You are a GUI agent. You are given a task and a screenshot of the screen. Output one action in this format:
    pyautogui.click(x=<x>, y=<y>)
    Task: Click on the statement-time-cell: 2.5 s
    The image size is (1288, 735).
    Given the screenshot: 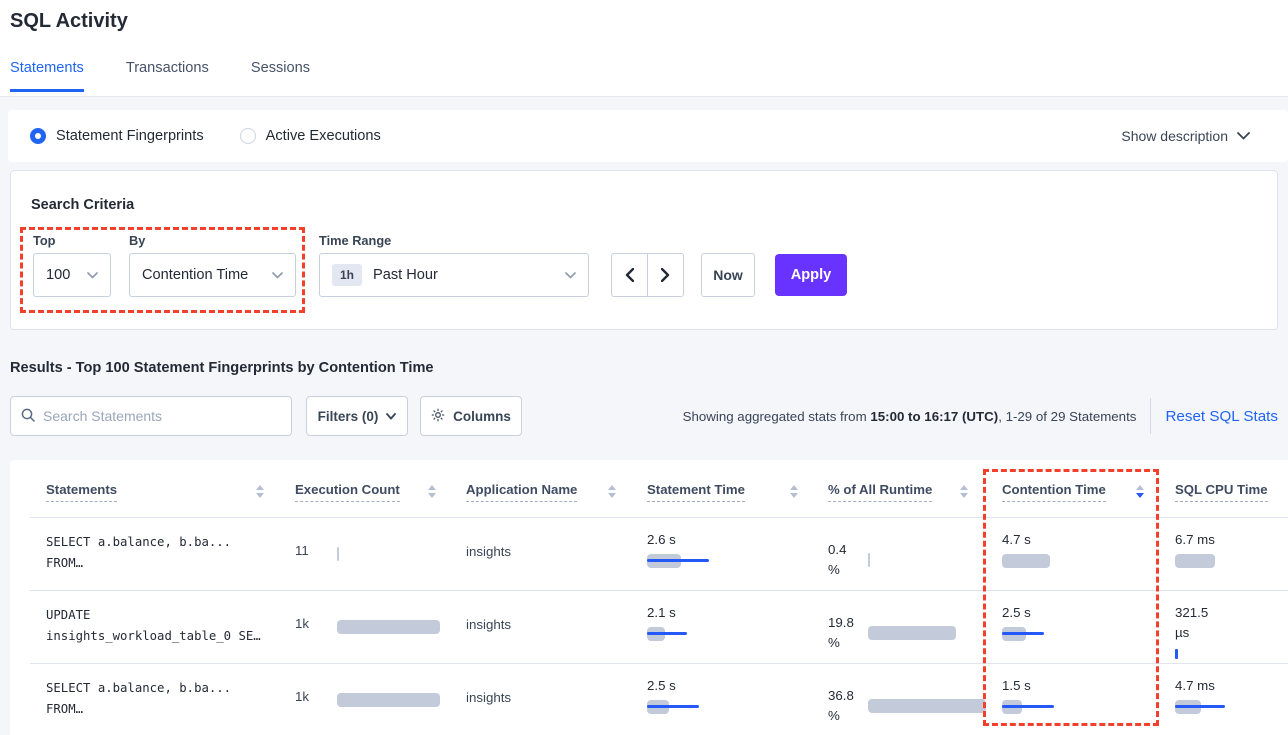 What is the action you would take?
    pyautogui.click(x=732, y=699)
    